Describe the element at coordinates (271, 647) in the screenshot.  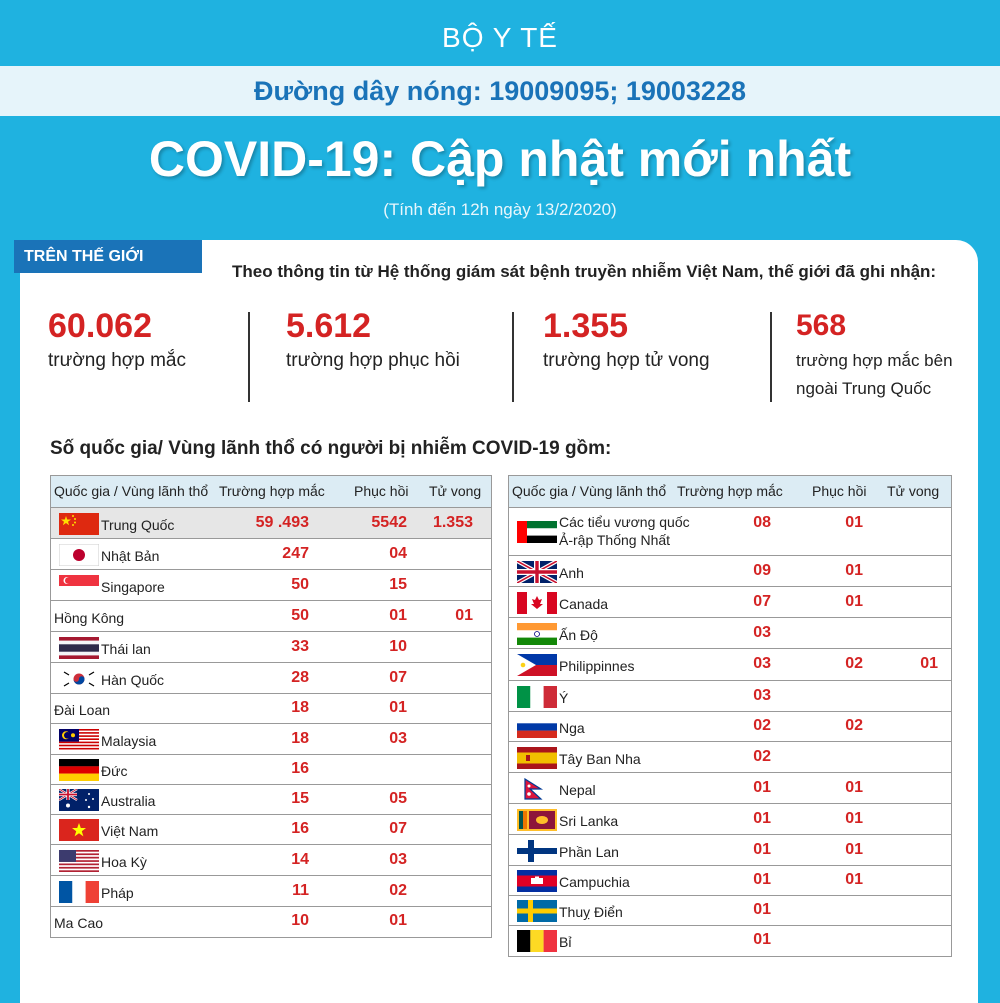
I see `table-row: Thái lan 33 10` at that location.